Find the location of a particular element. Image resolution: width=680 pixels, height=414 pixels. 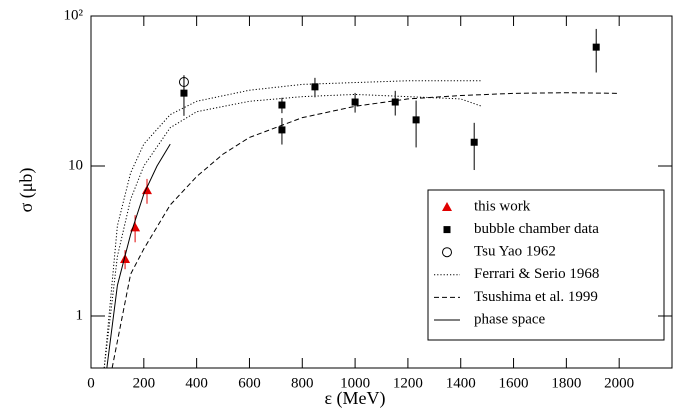

x-axis-label: ε (MeV) is located at coordinates (354, 398).